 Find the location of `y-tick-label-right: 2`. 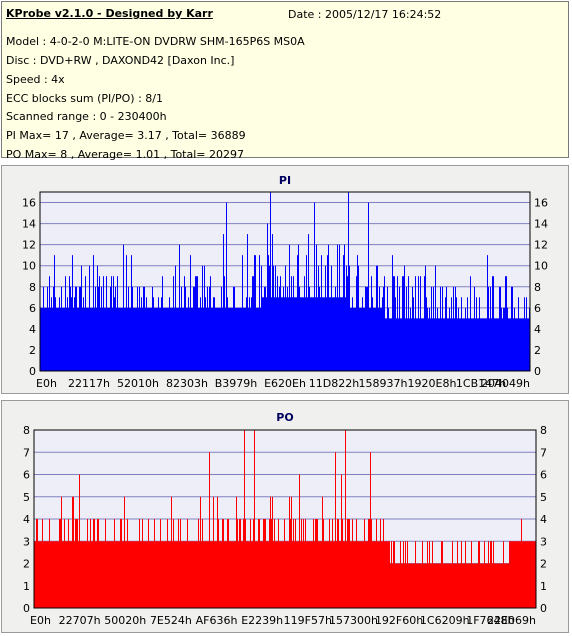

y-tick-label-right: 2 is located at coordinates (543, 564).